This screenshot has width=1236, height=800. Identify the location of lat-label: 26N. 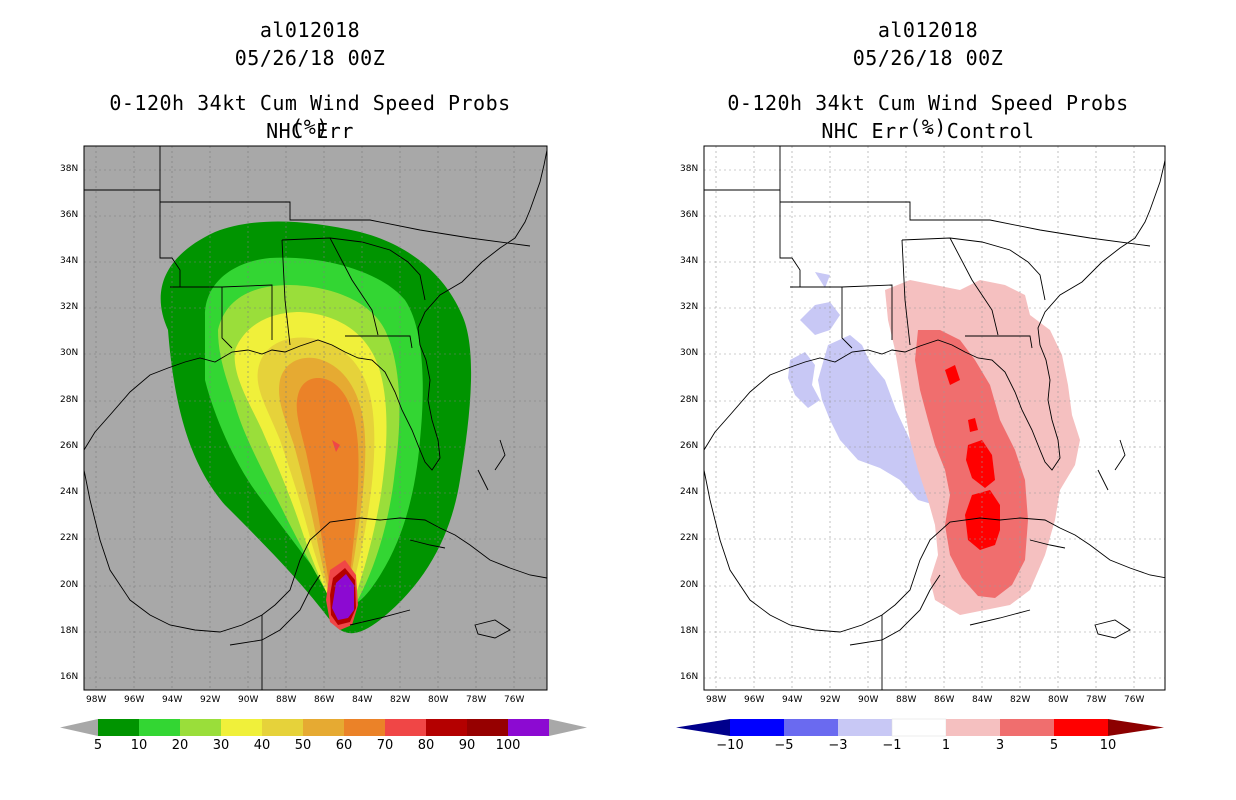
(689, 446).